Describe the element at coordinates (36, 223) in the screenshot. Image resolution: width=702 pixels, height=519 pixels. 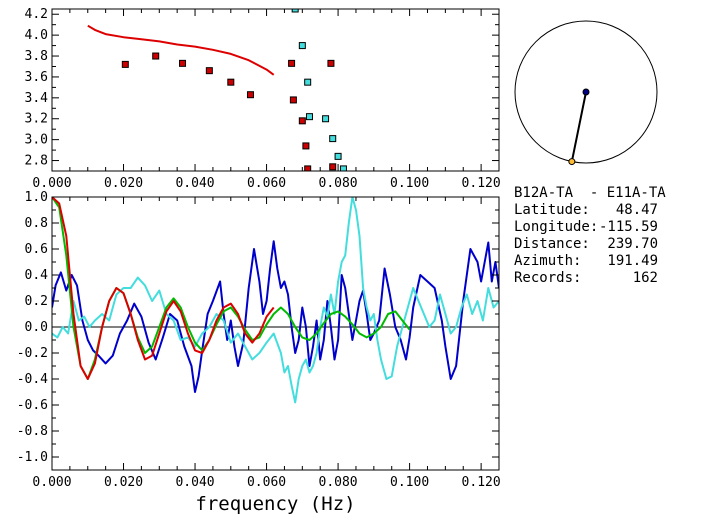
I see `y-tick-label: 0.8` at that location.